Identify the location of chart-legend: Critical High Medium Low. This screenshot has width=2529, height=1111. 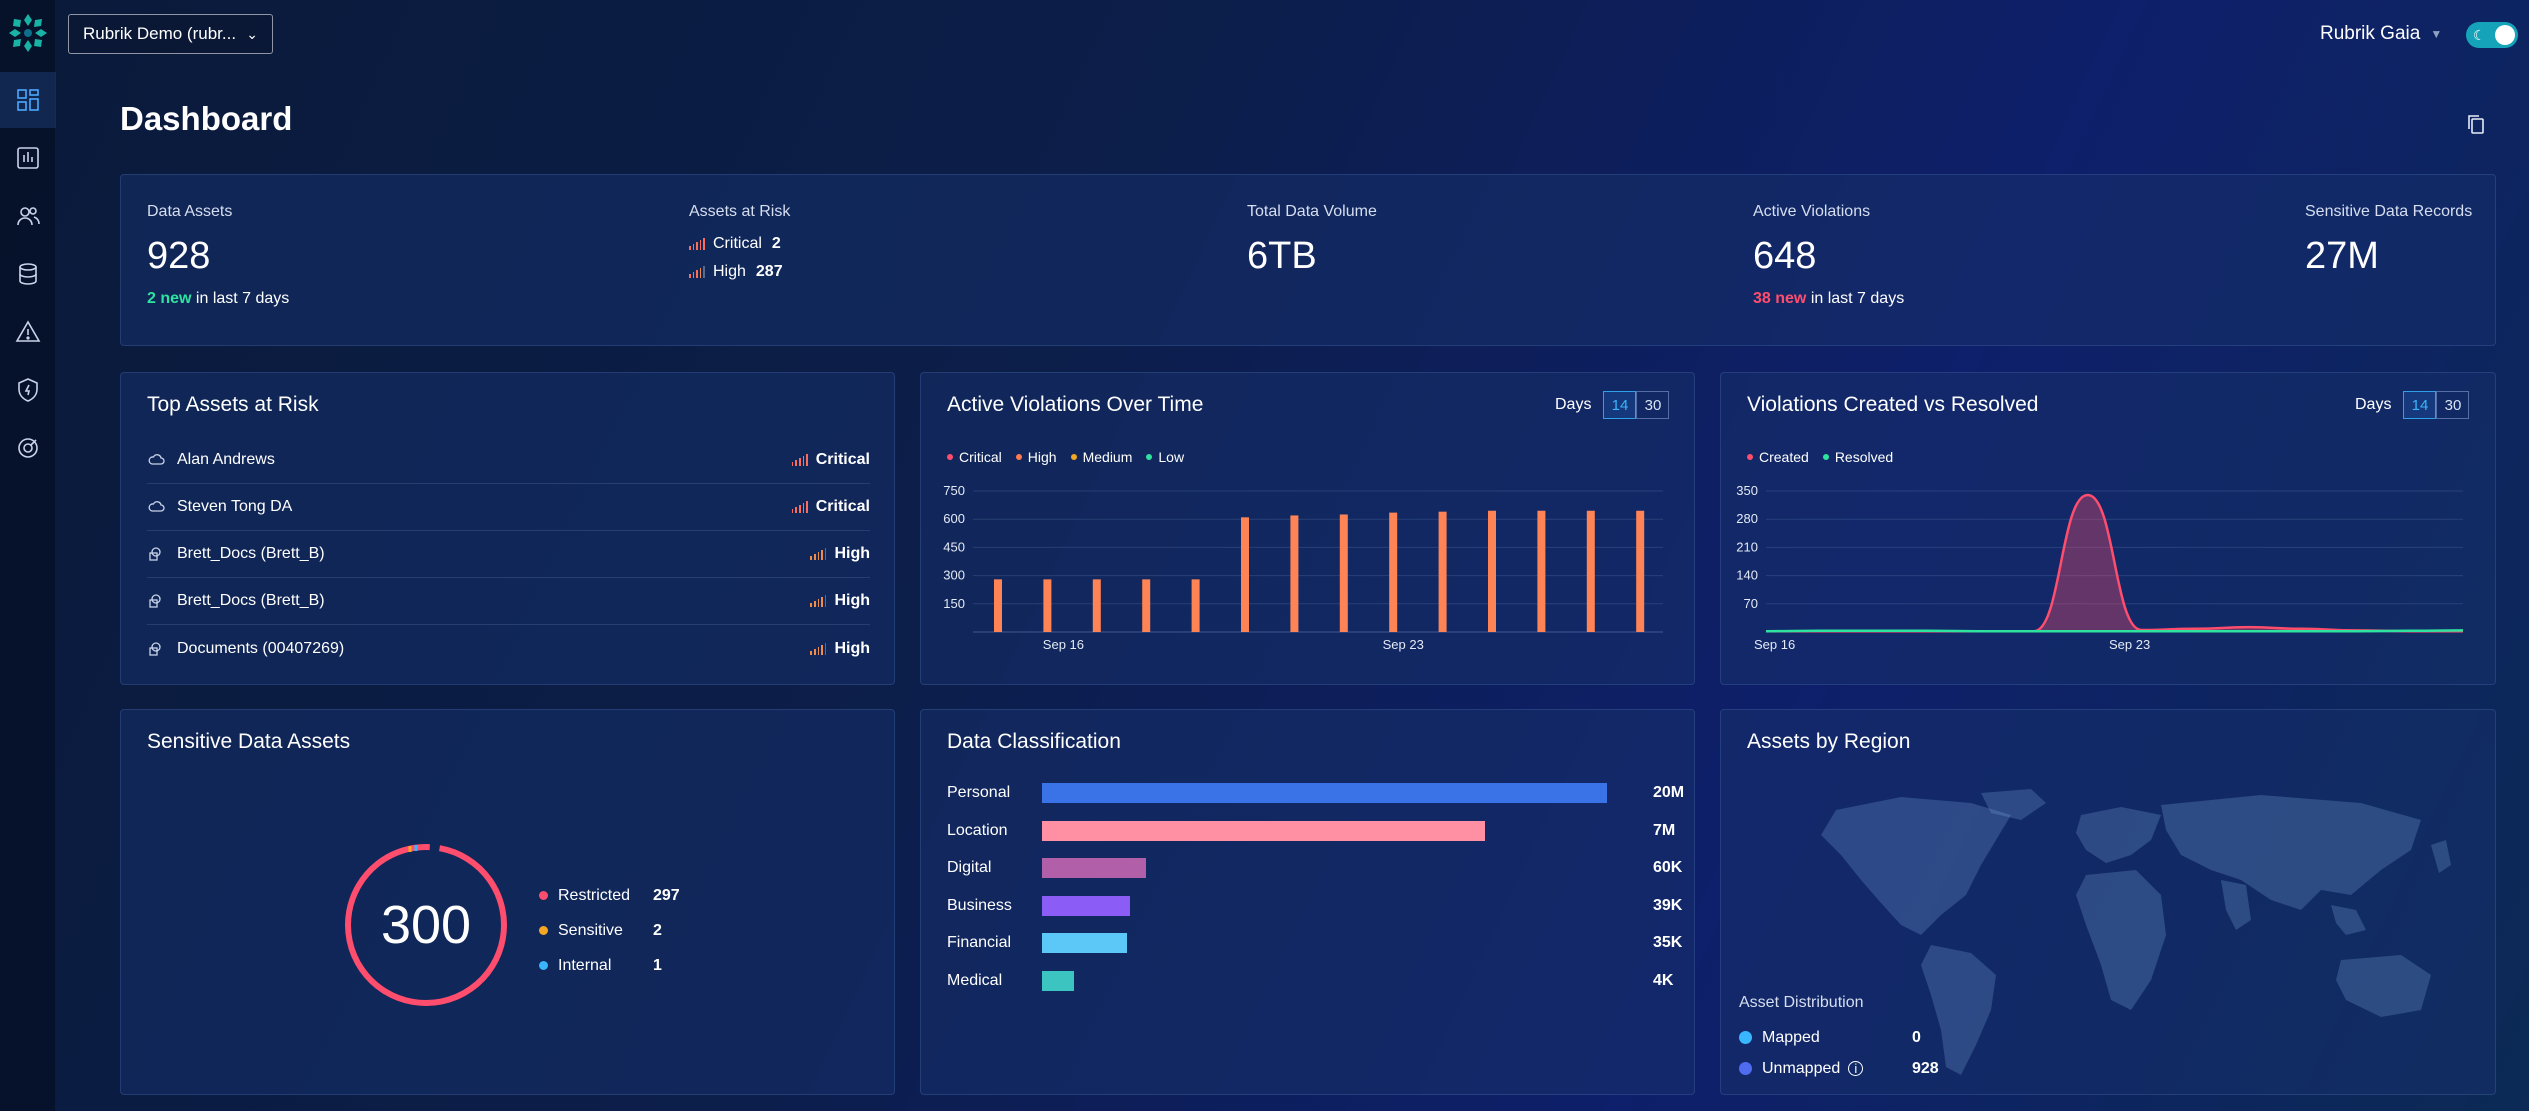
(1065, 457).